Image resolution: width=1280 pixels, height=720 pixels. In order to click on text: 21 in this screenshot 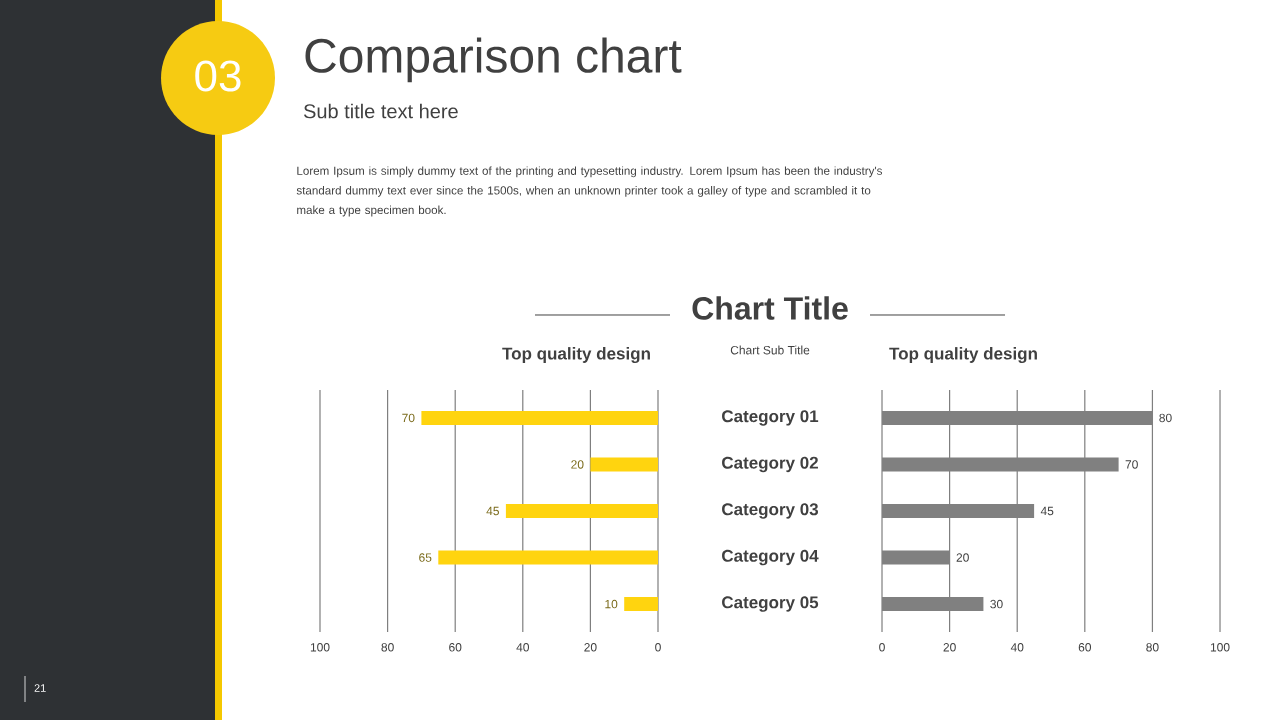, I will do `click(40, 688)`.